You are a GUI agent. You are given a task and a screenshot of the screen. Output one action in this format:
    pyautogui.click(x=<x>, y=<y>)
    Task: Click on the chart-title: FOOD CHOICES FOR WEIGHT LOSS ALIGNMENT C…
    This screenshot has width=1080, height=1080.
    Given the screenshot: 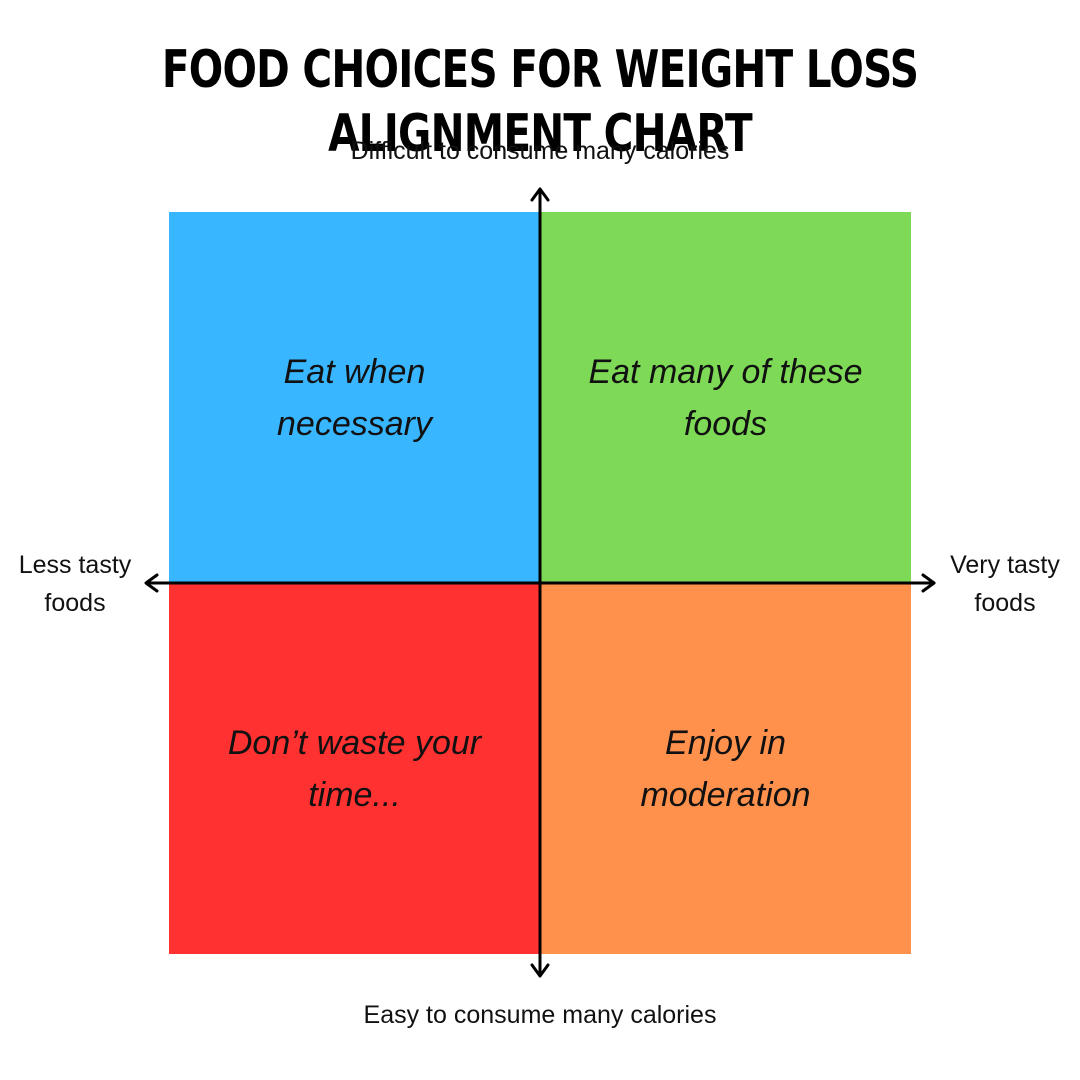 What is the action you would take?
    pyautogui.click(x=540, y=102)
    